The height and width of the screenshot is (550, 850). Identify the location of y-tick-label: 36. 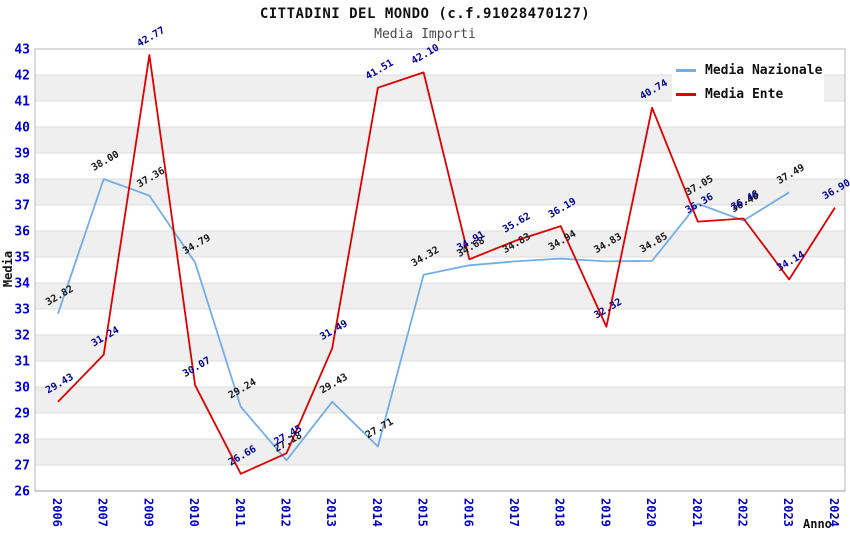
(22, 232).